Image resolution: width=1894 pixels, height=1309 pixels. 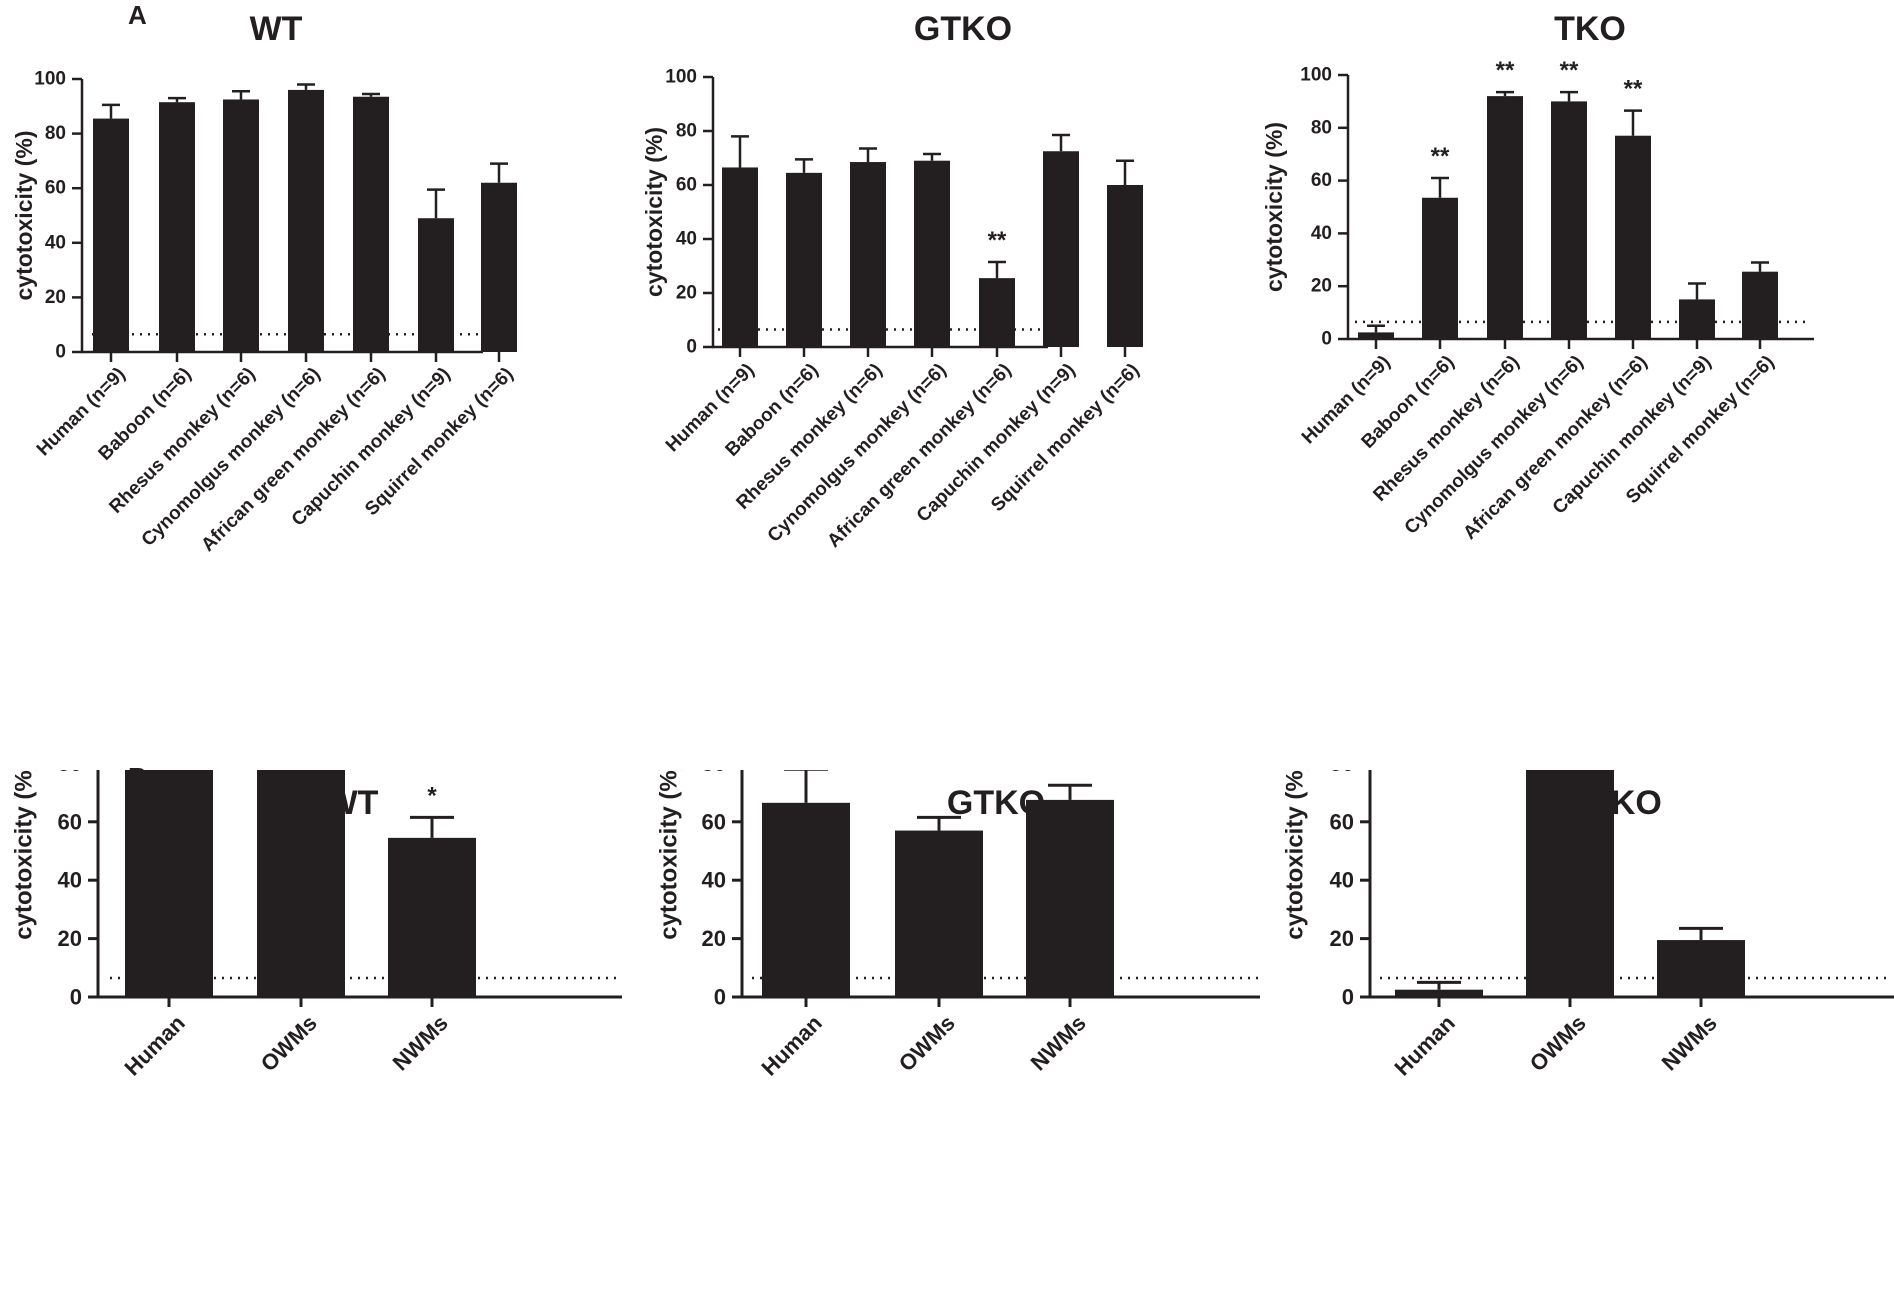 I want to click on significance-marker: *, so click(x=432, y=795).